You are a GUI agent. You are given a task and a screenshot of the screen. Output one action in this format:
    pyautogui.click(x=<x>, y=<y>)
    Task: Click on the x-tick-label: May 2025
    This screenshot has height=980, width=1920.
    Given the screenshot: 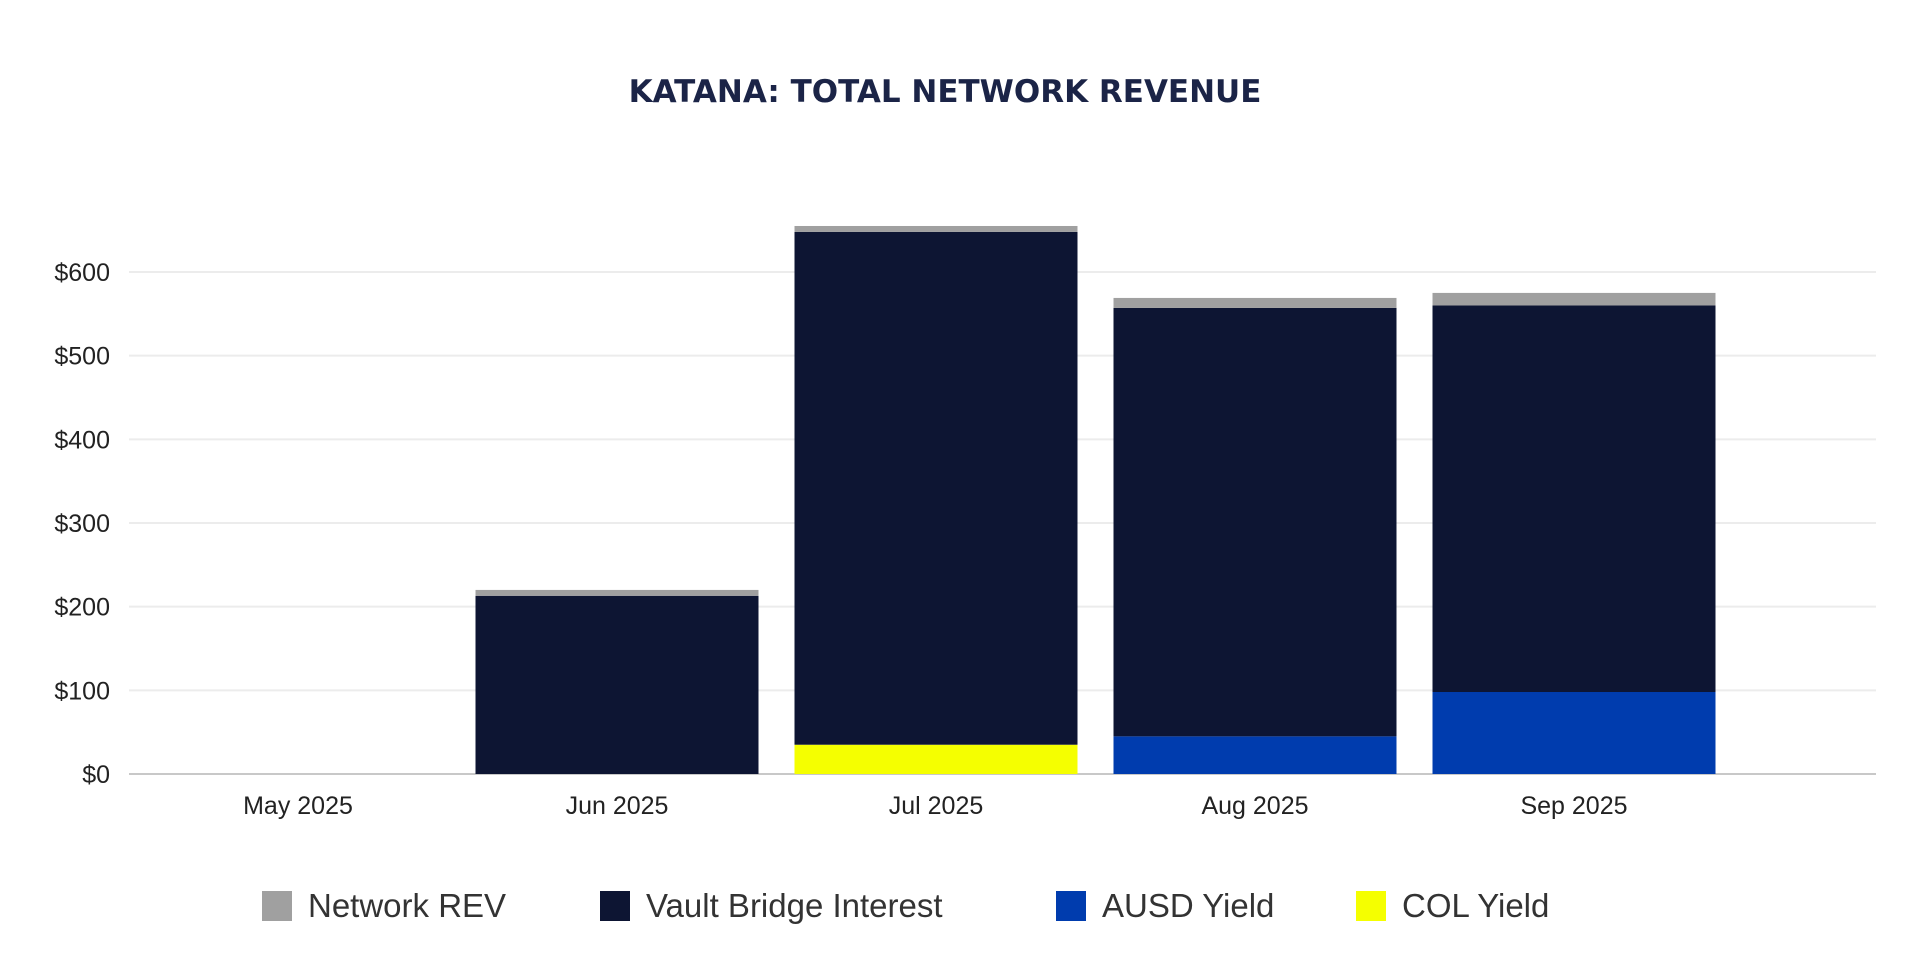 What is the action you would take?
    pyautogui.click(x=298, y=806)
    